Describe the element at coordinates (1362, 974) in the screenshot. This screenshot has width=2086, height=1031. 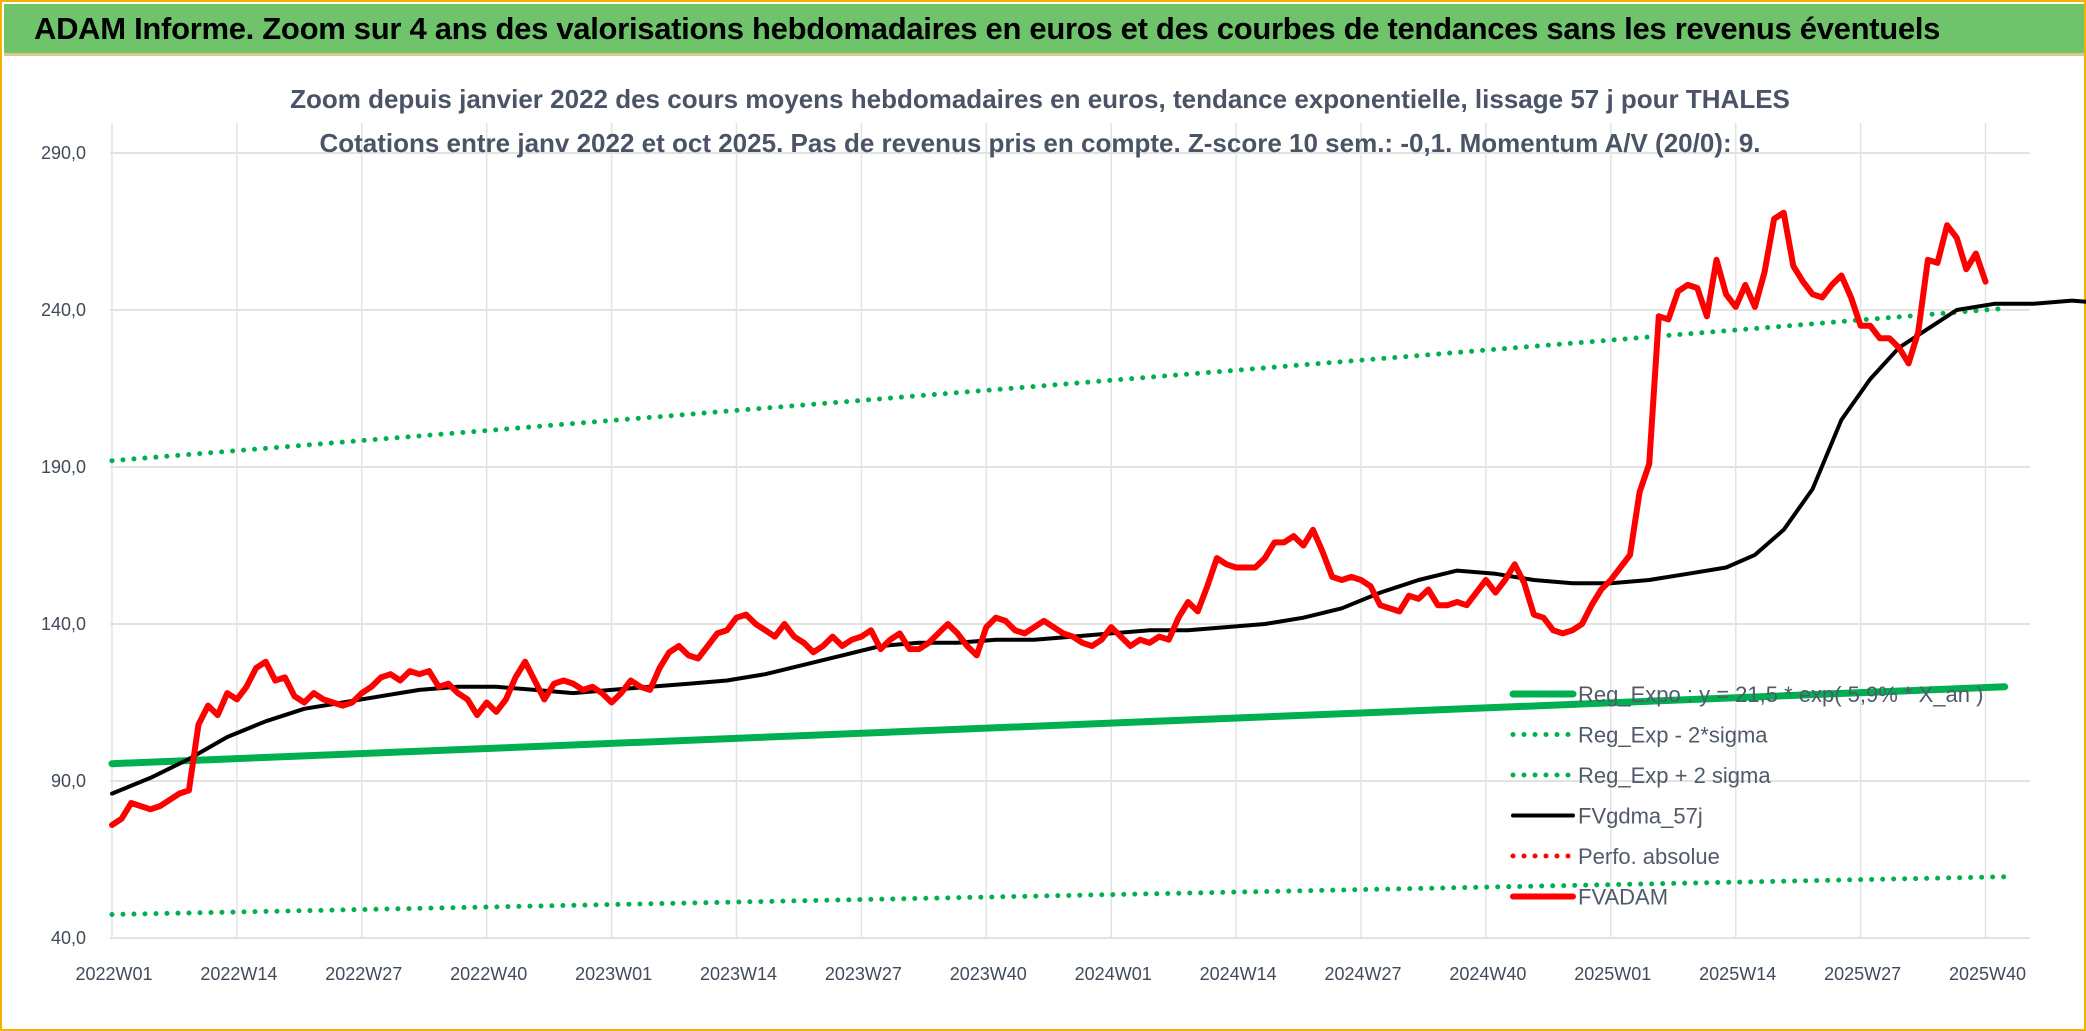
I see `x-tick-label: 2024W27` at that location.